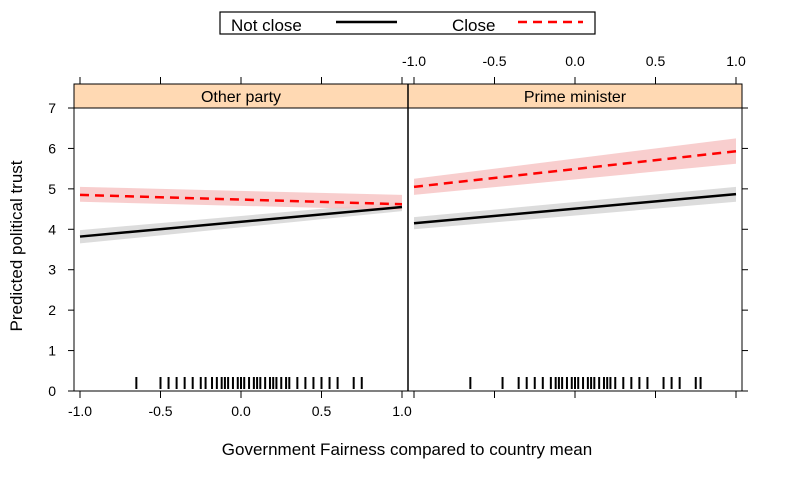 Image resolution: width=792 pixels, height=478 pixels. Describe the element at coordinates (575, 61) in the screenshot. I see `x-tick-label-top: 0.0` at that location.